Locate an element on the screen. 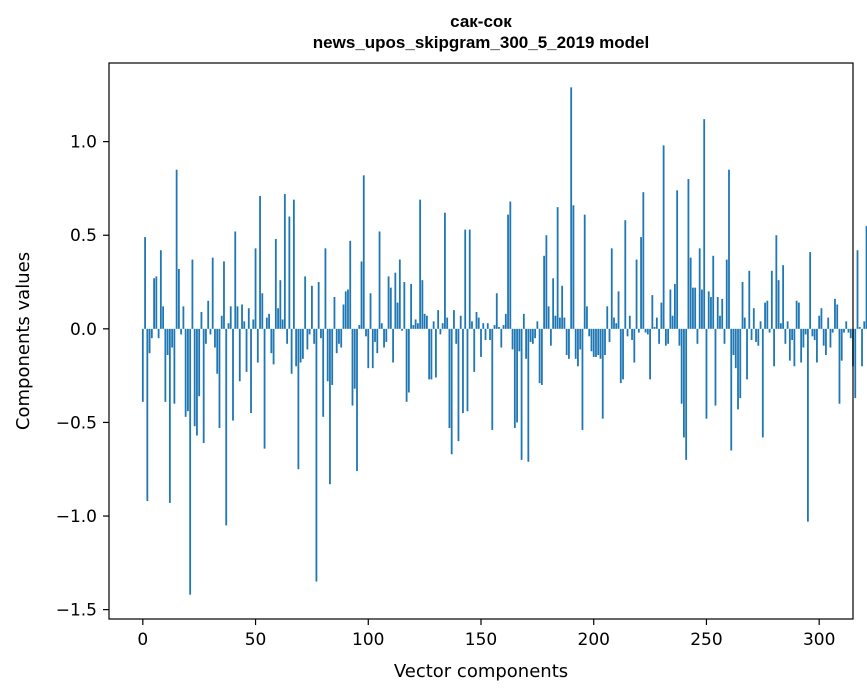  y-tick-label: −1.0 is located at coordinates (76, 517).